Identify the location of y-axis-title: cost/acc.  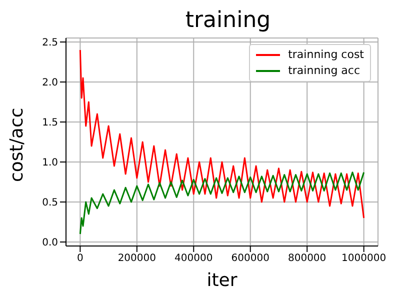
(17, 145).